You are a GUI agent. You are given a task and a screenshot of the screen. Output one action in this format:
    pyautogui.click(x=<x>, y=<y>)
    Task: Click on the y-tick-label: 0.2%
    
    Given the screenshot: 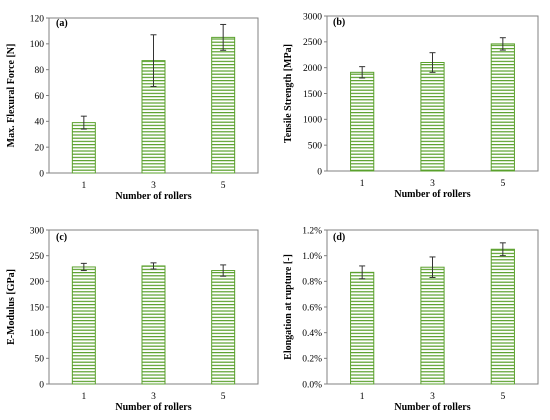 What is the action you would take?
    pyautogui.click(x=312, y=360)
    